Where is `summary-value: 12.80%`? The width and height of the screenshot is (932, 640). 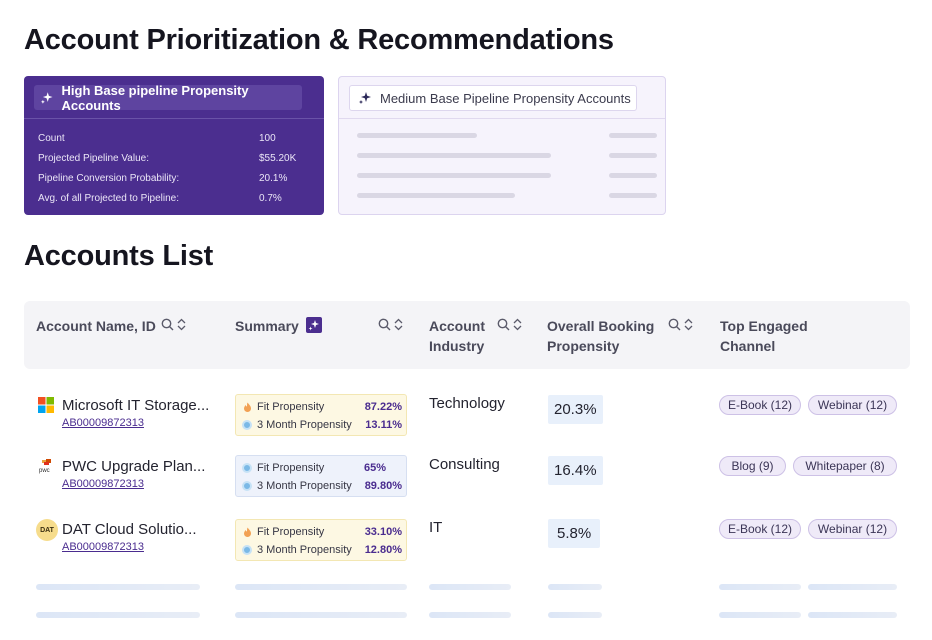 summary-value: 12.80% is located at coordinates (383, 550).